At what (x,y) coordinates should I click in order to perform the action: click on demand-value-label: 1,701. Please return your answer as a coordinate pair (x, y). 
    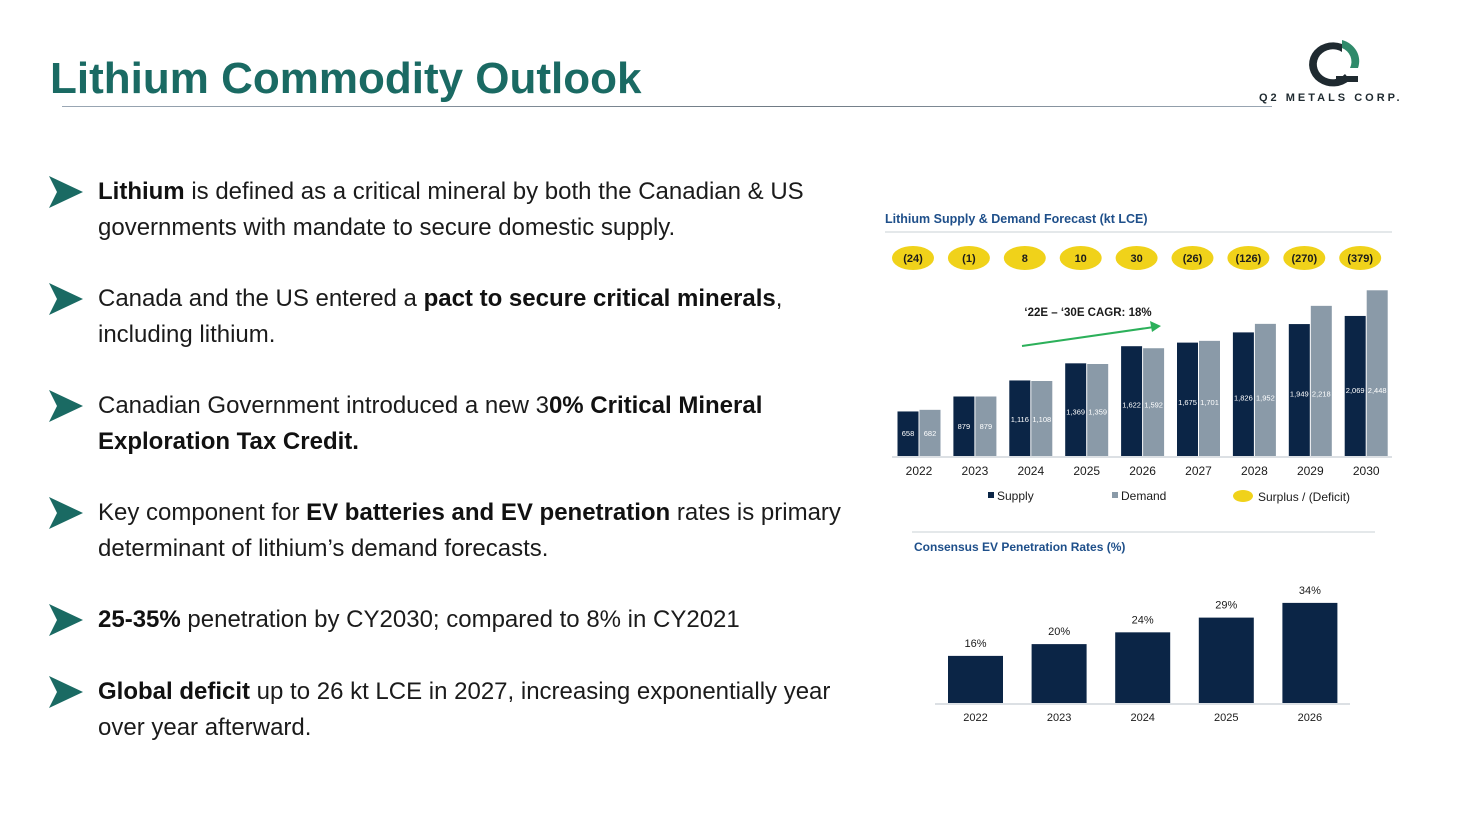
    Looking at the image, I should click on (1209, 402).